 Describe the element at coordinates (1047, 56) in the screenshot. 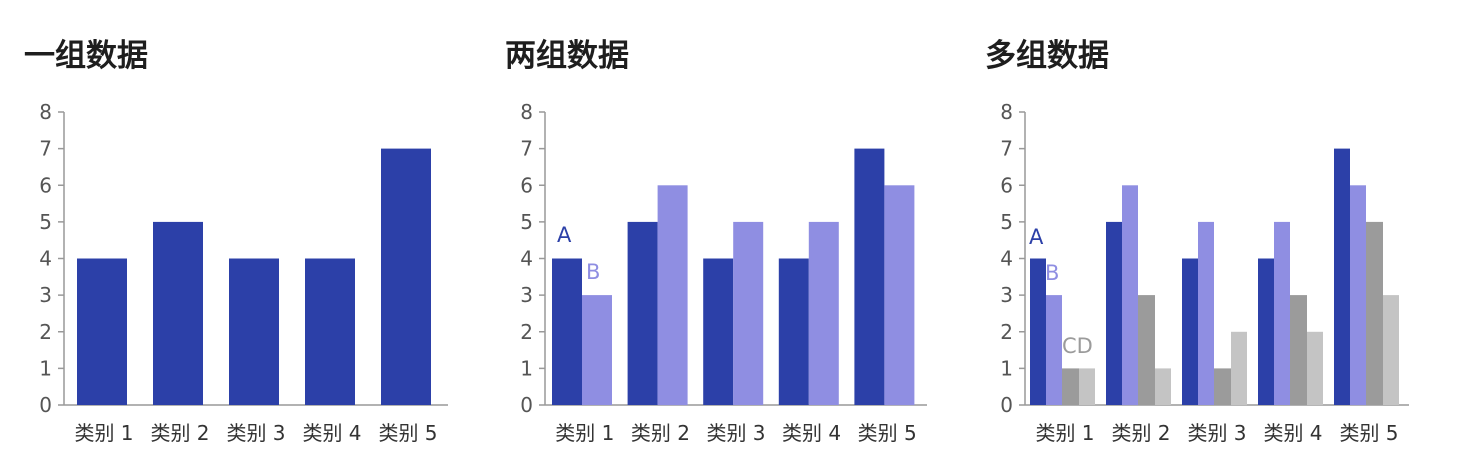

I see `chart-title: 多组数据` at that location.